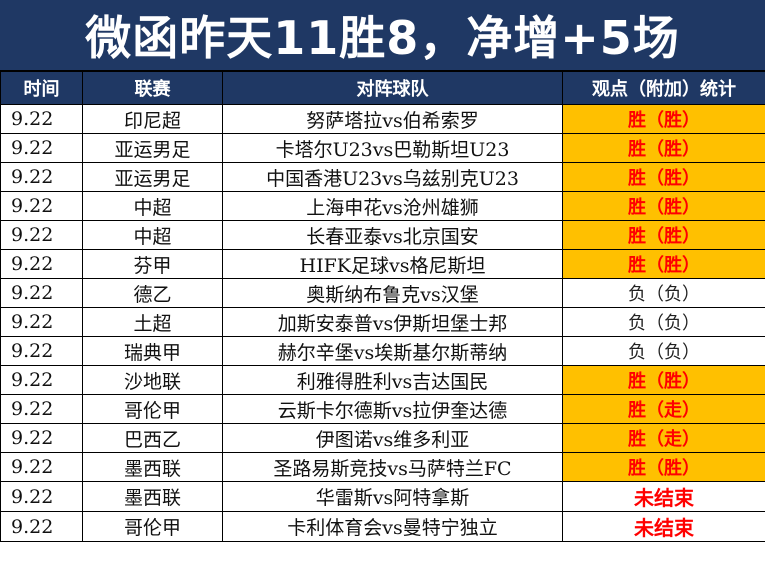  I want to click on table-row: 9.22 中超 长春亚泰vs北京国安 胜（胜）, so click(382, 235).